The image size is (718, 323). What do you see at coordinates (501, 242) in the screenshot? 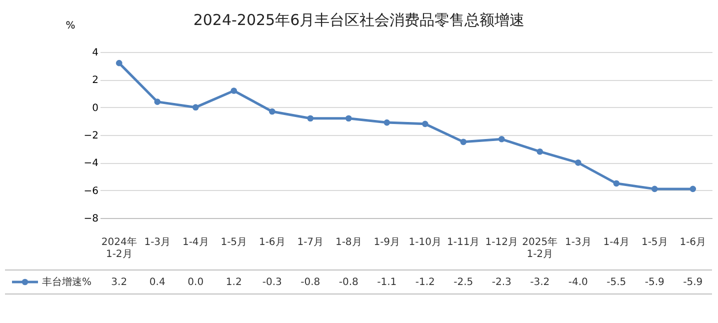
I see `x-tick-label: 1-12月` at bounding box center [501, 242].